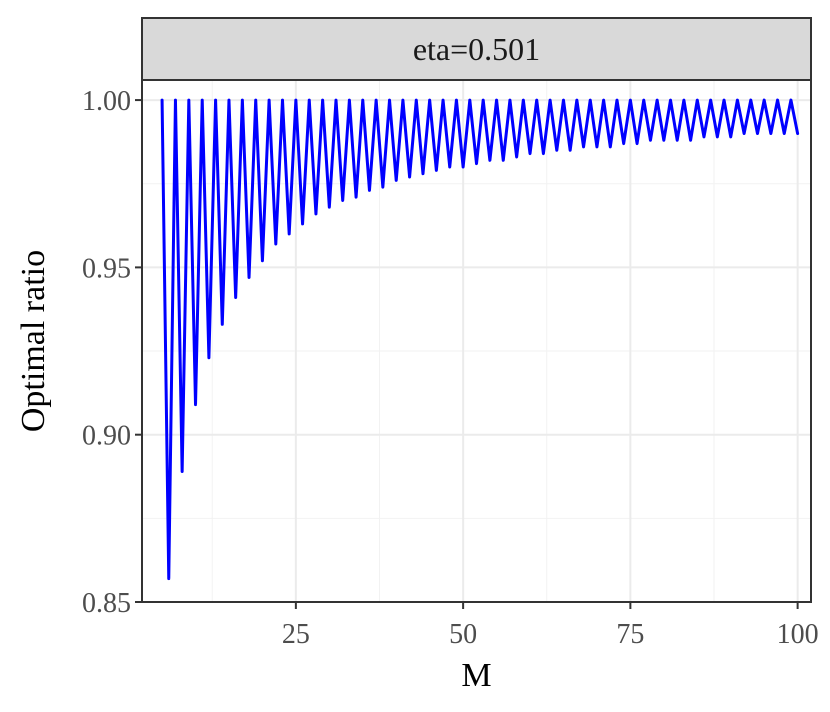  I want to click on facet-strip, so click(476, 49).